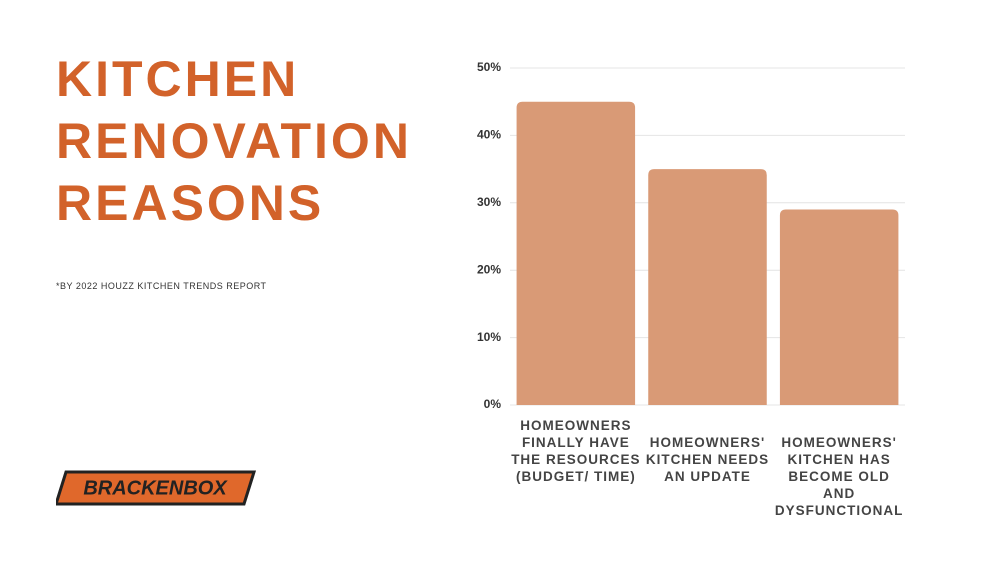 Image resolution: width=1000 pixels, height=562 pixels. I want to click on logo: BRACKENBOX, so click(156, 488).